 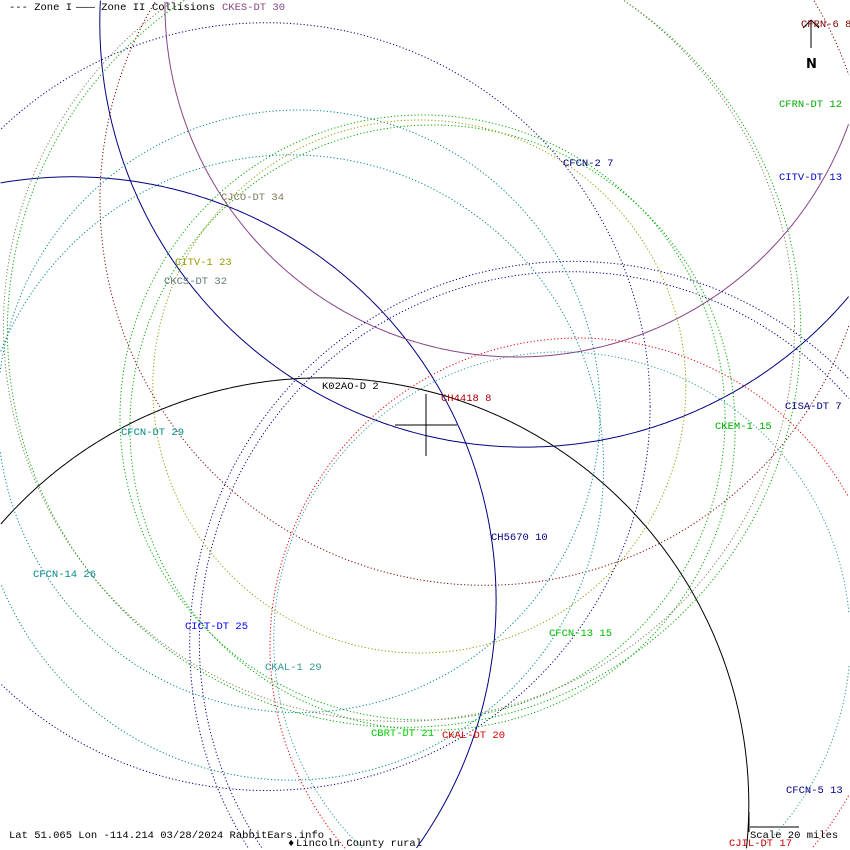 I want to click on station-label: CFRN-6 8, so click(x=825, y=25).